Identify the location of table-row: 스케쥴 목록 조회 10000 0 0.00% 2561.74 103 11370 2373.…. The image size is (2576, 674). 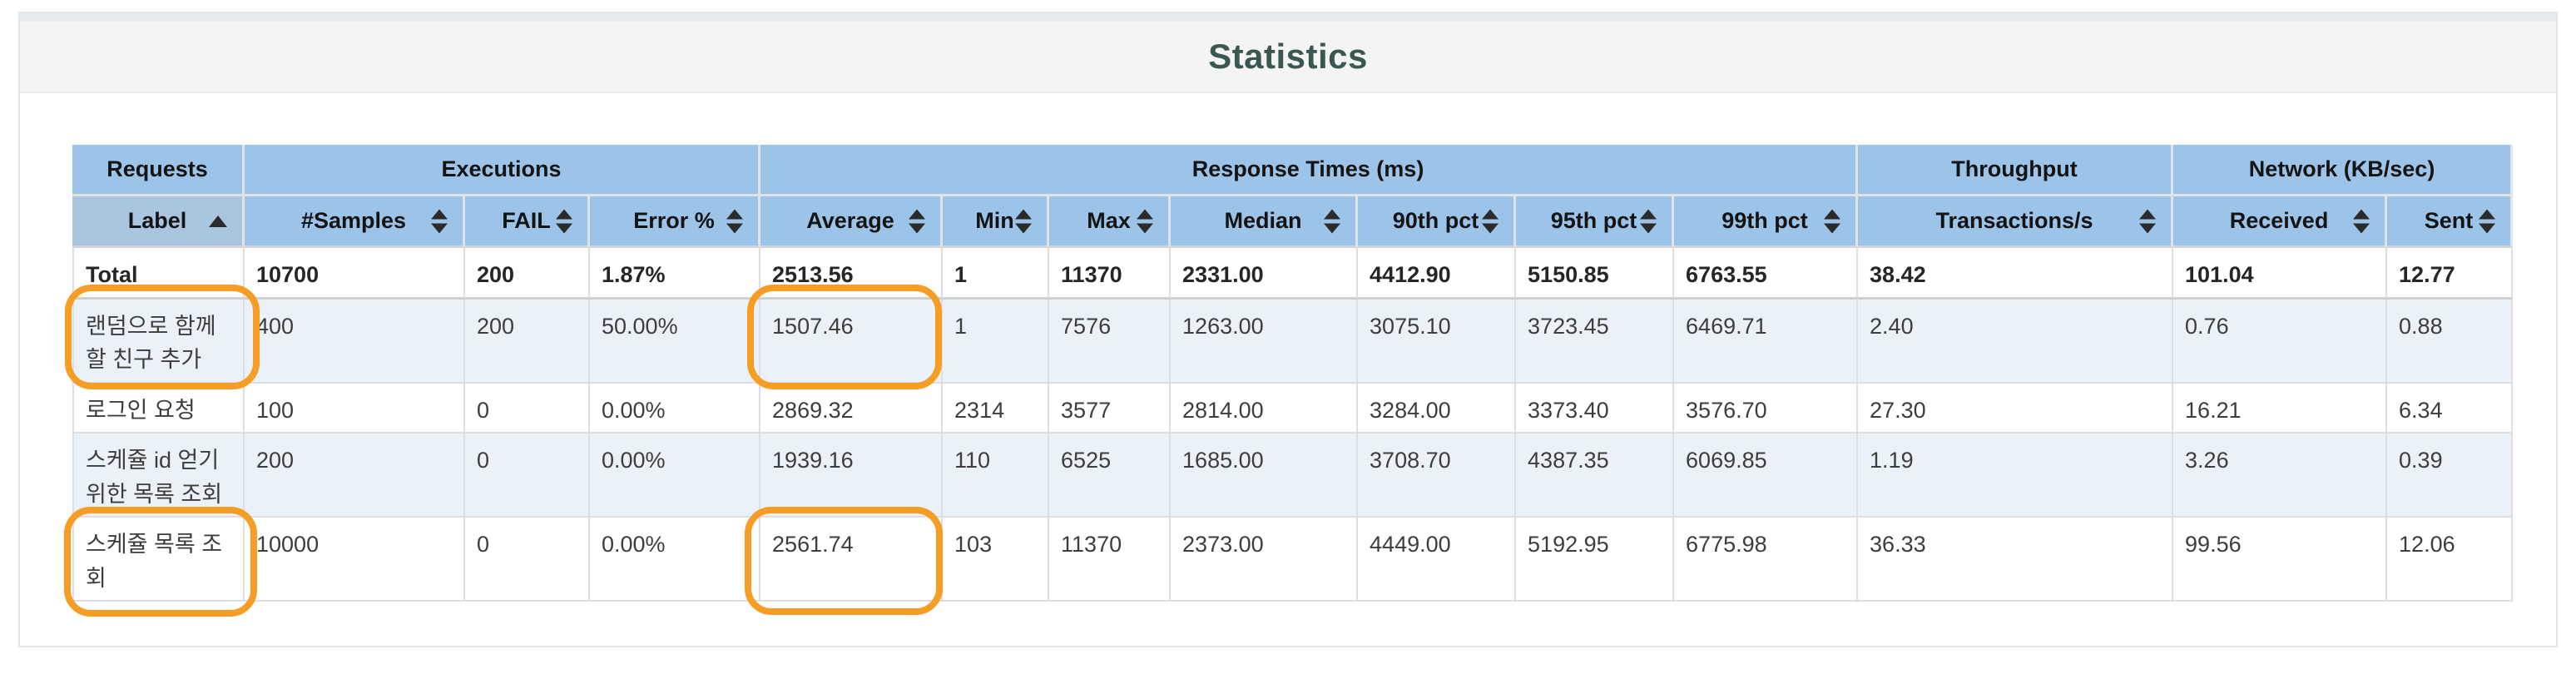
(1293, 560).